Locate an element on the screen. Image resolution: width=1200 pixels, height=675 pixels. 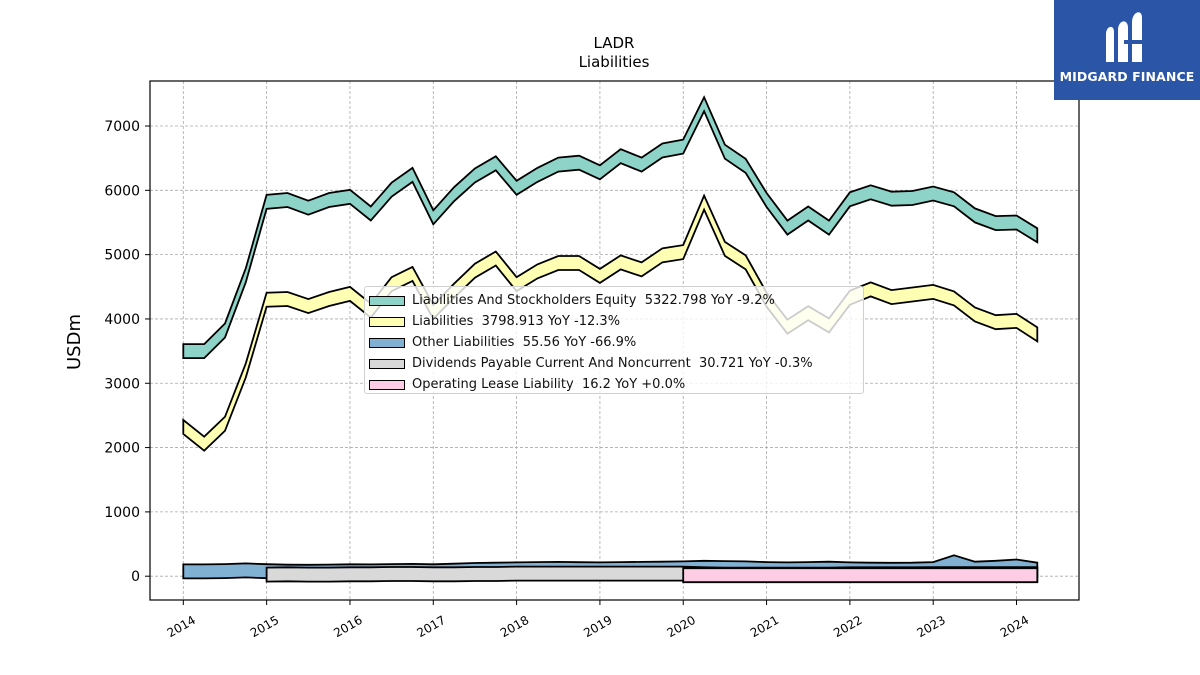
x-tick-label: 2014 is located at coordinates (181, 626).